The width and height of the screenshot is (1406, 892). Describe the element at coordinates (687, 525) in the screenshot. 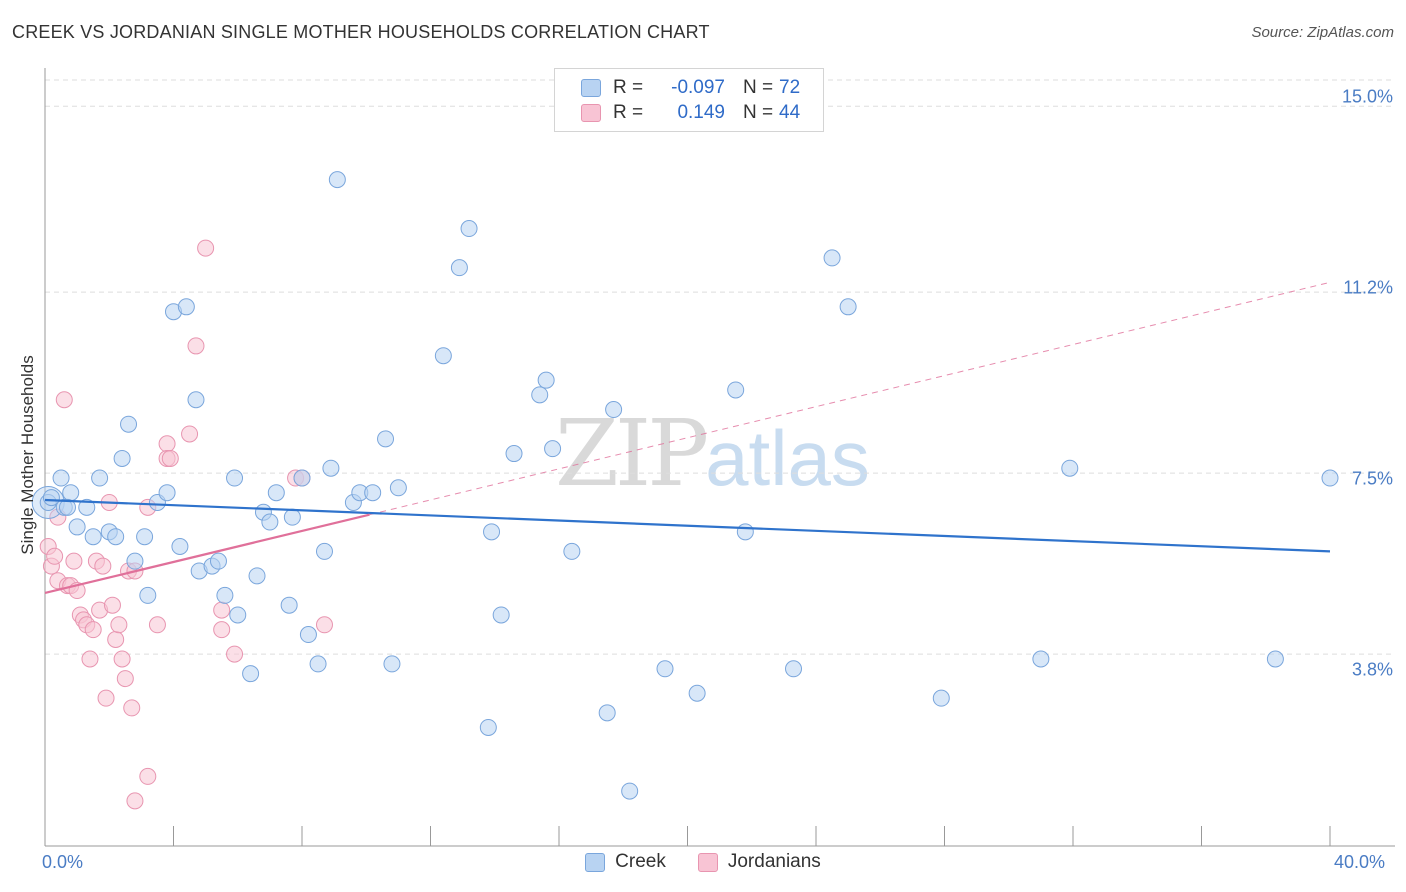

I see `creek-trend-line` at that location.